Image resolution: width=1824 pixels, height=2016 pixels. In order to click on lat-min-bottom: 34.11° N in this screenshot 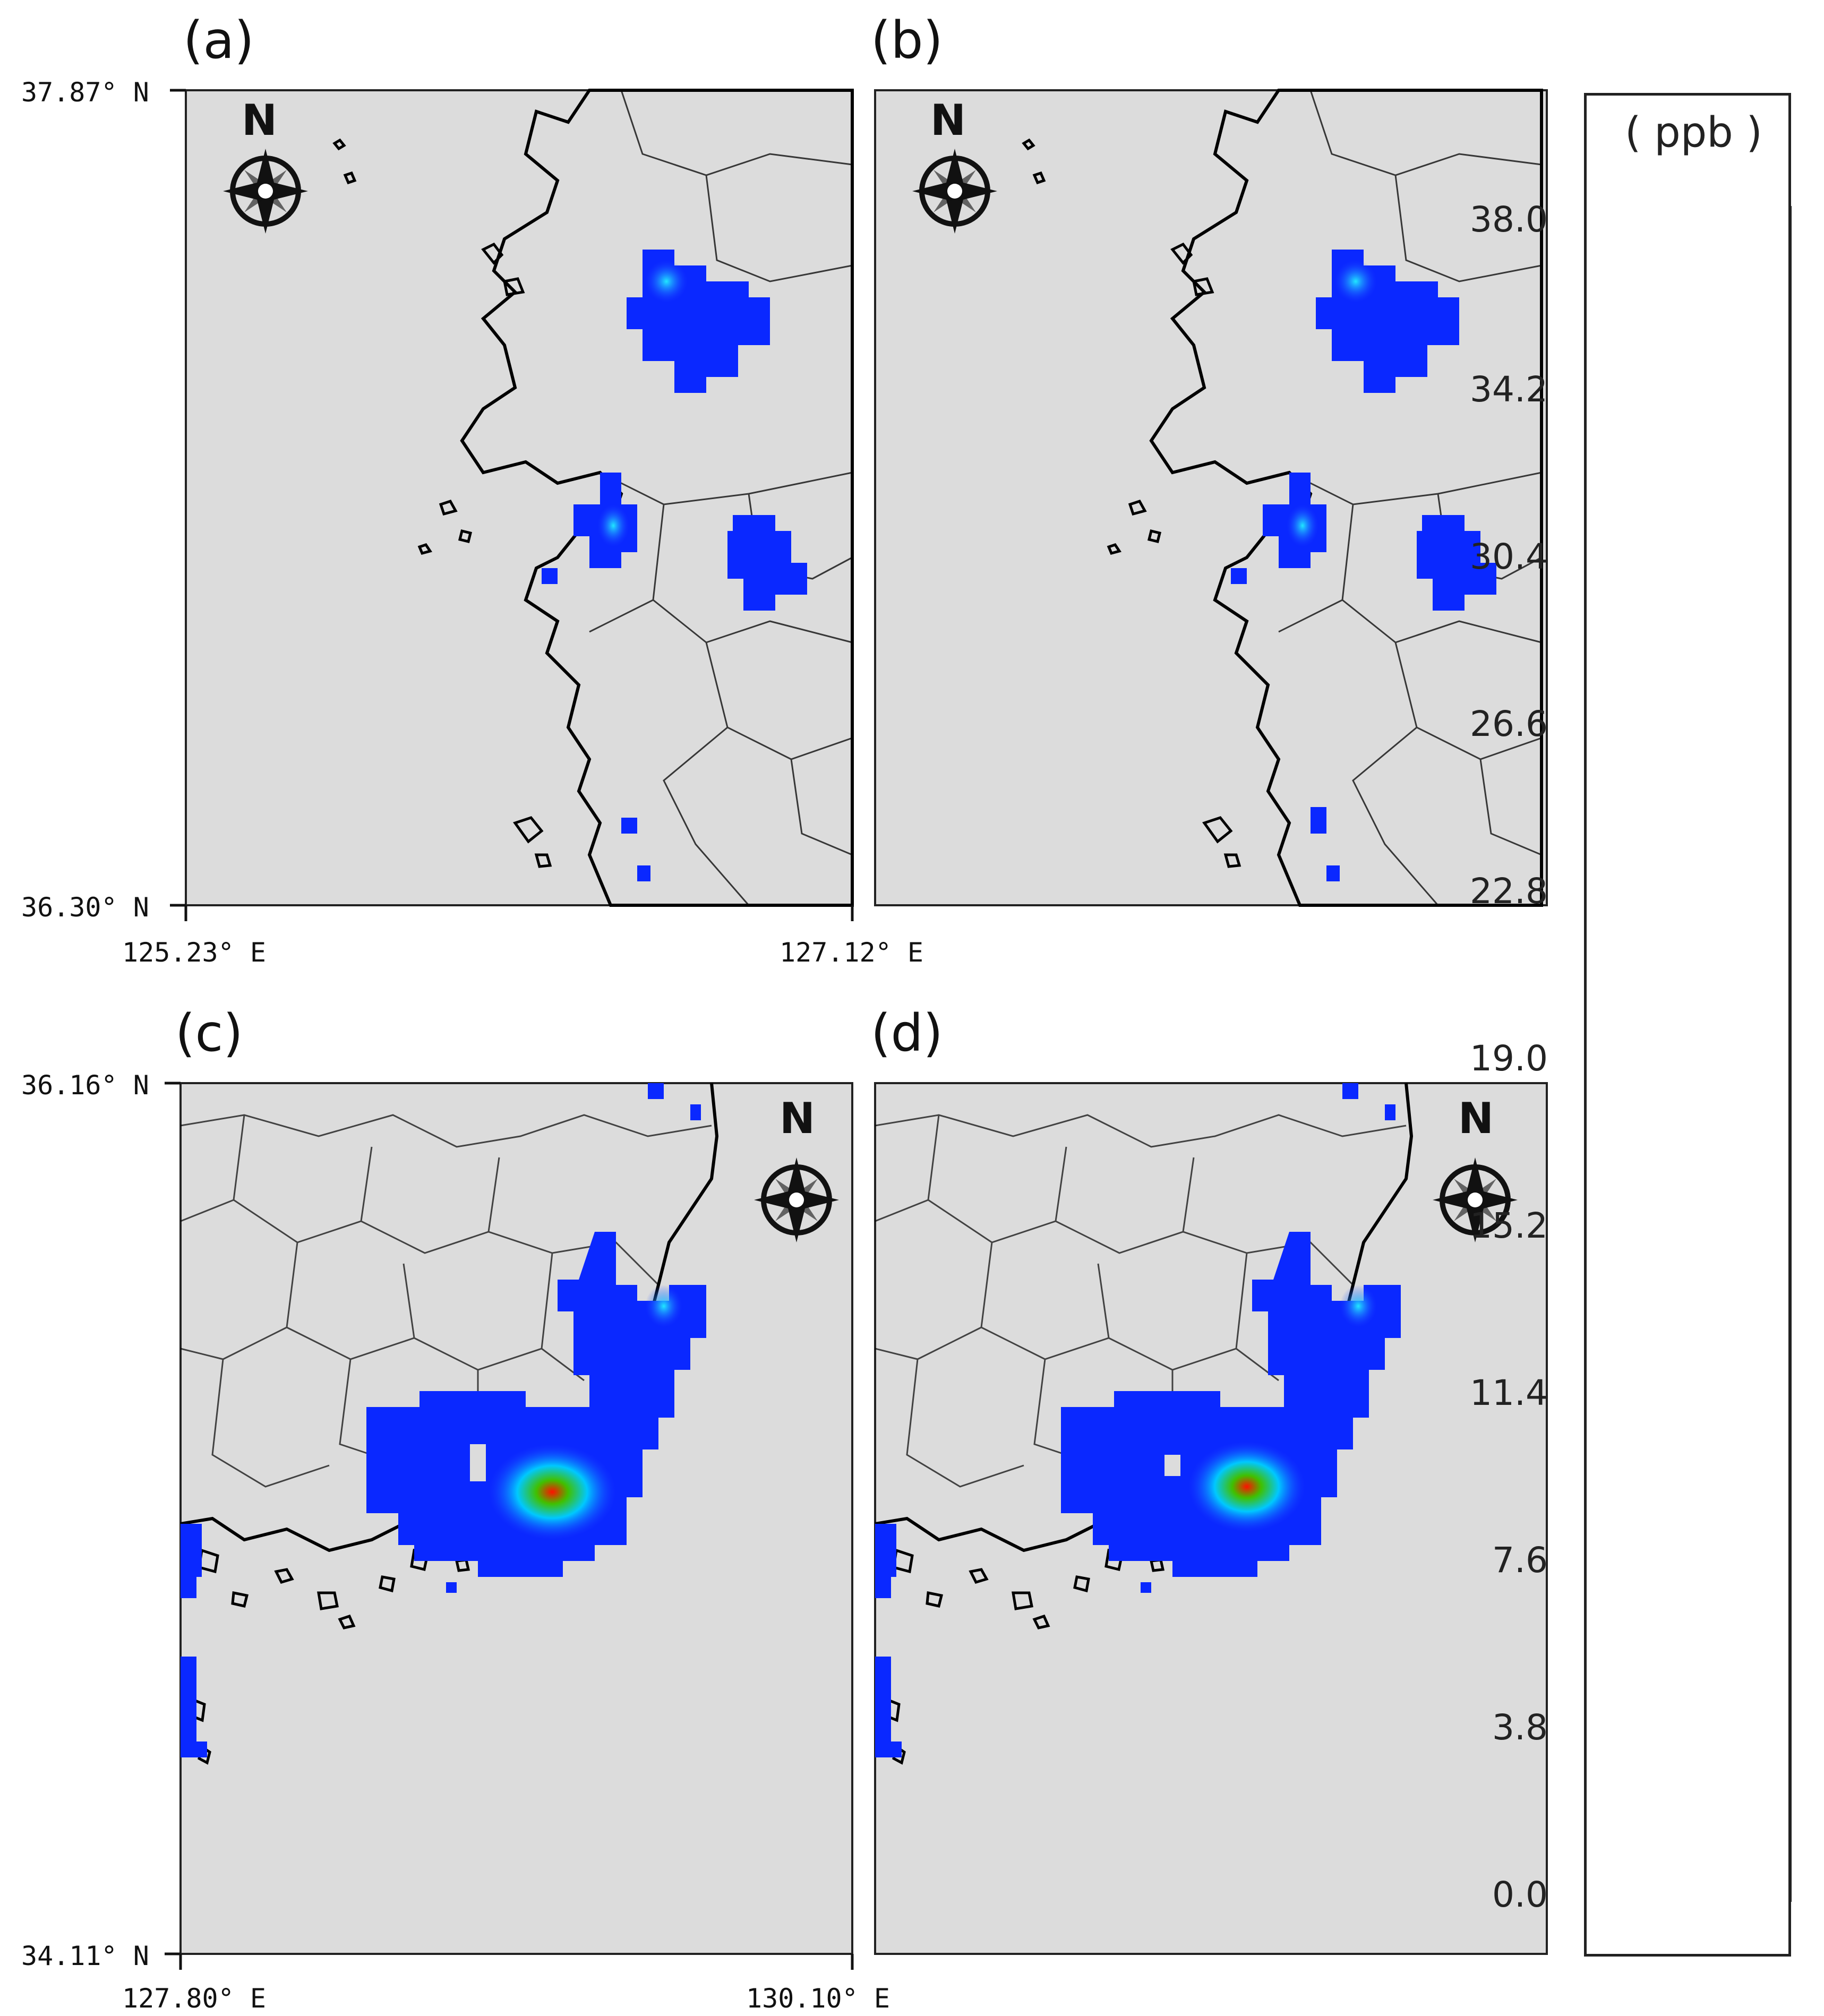, I will do `click(85, 1956)`.